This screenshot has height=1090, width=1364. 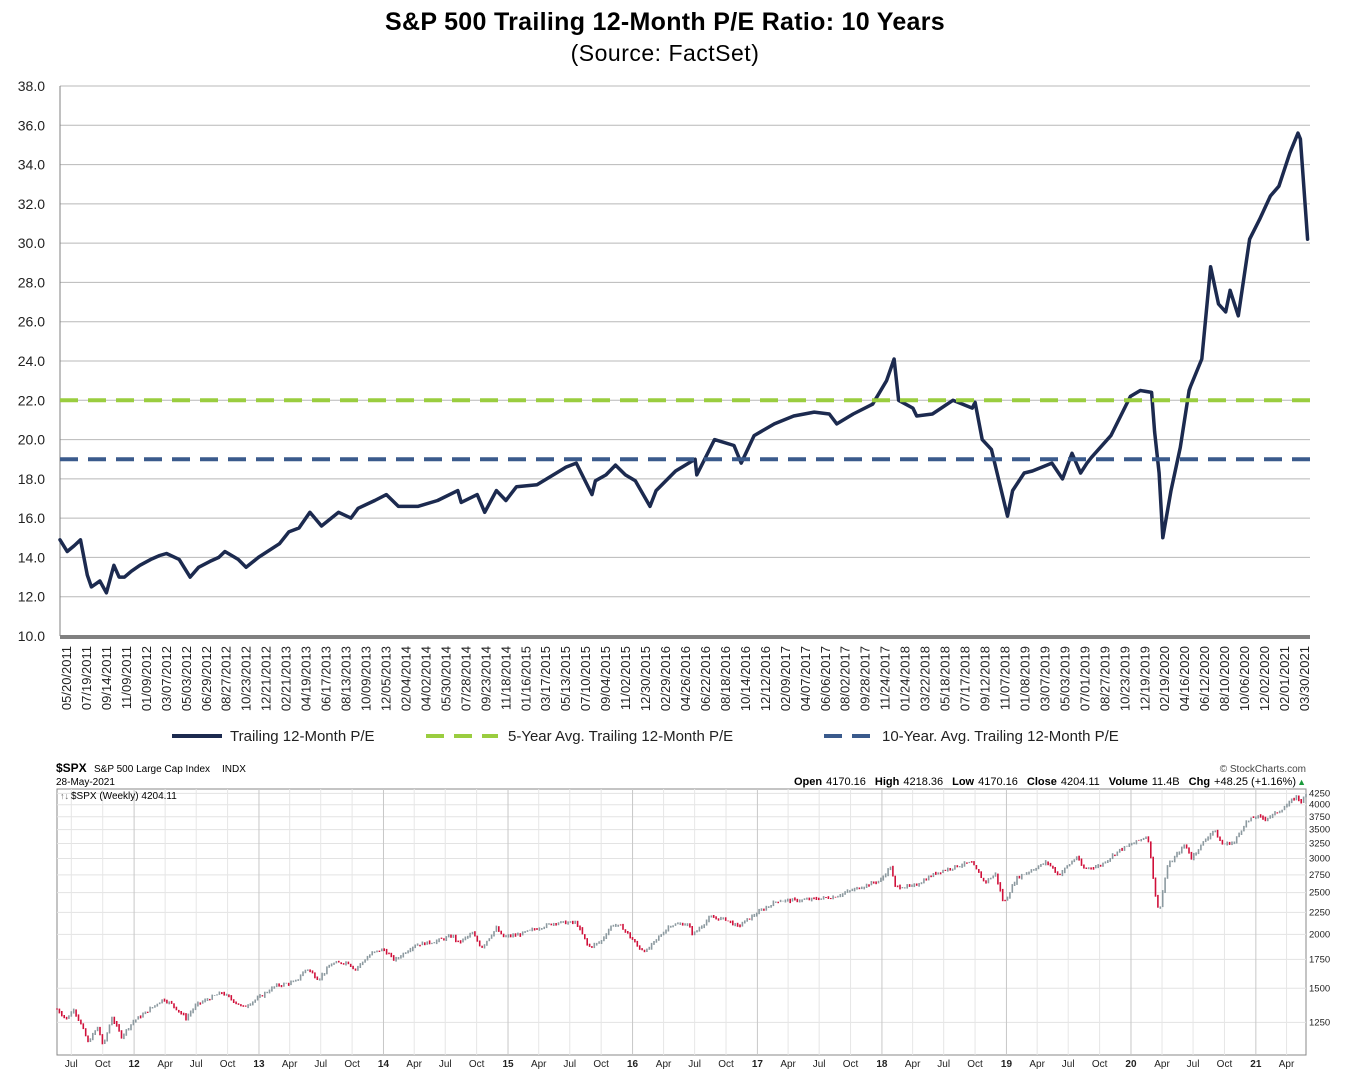 I want to click on stockcharts-watermark: © StockCharts.com, so click(x=1263, y=769).